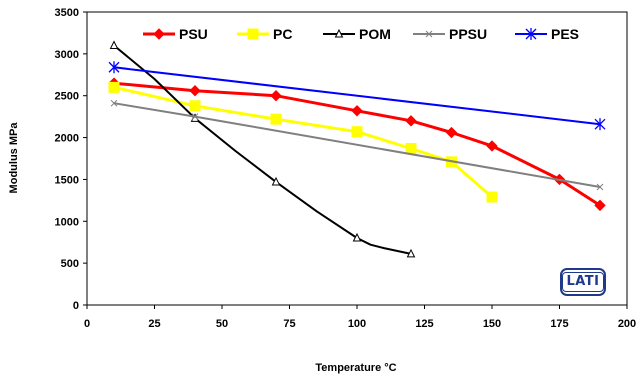  I want to click on y-axis-title: Modulus MPa, so click(14, 158).